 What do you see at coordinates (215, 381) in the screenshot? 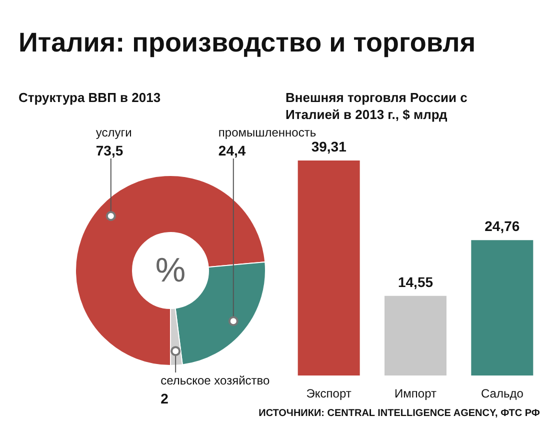
I see `slice-label: сельское хозяйство` at bounding box center [215, 381].